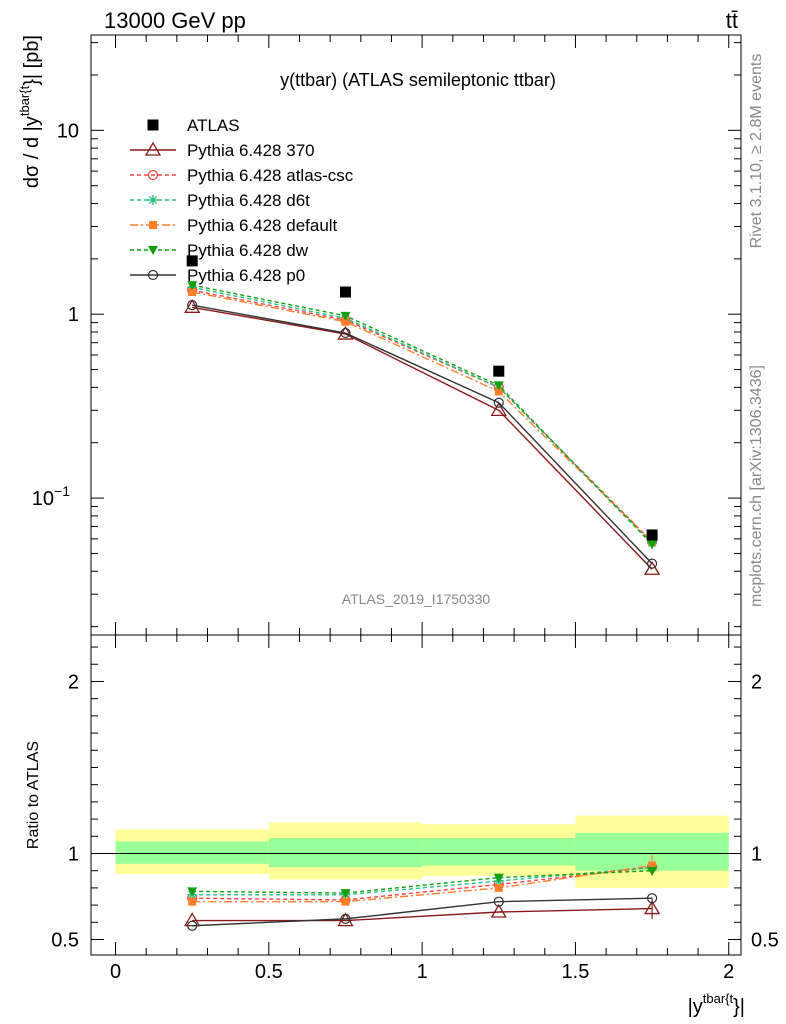 This screenshot has width=786, height=1024. Describe the element at coordinates (65, 941) in the screenshot. I see `ratio-ytick-label-left: 0.5` at that location.